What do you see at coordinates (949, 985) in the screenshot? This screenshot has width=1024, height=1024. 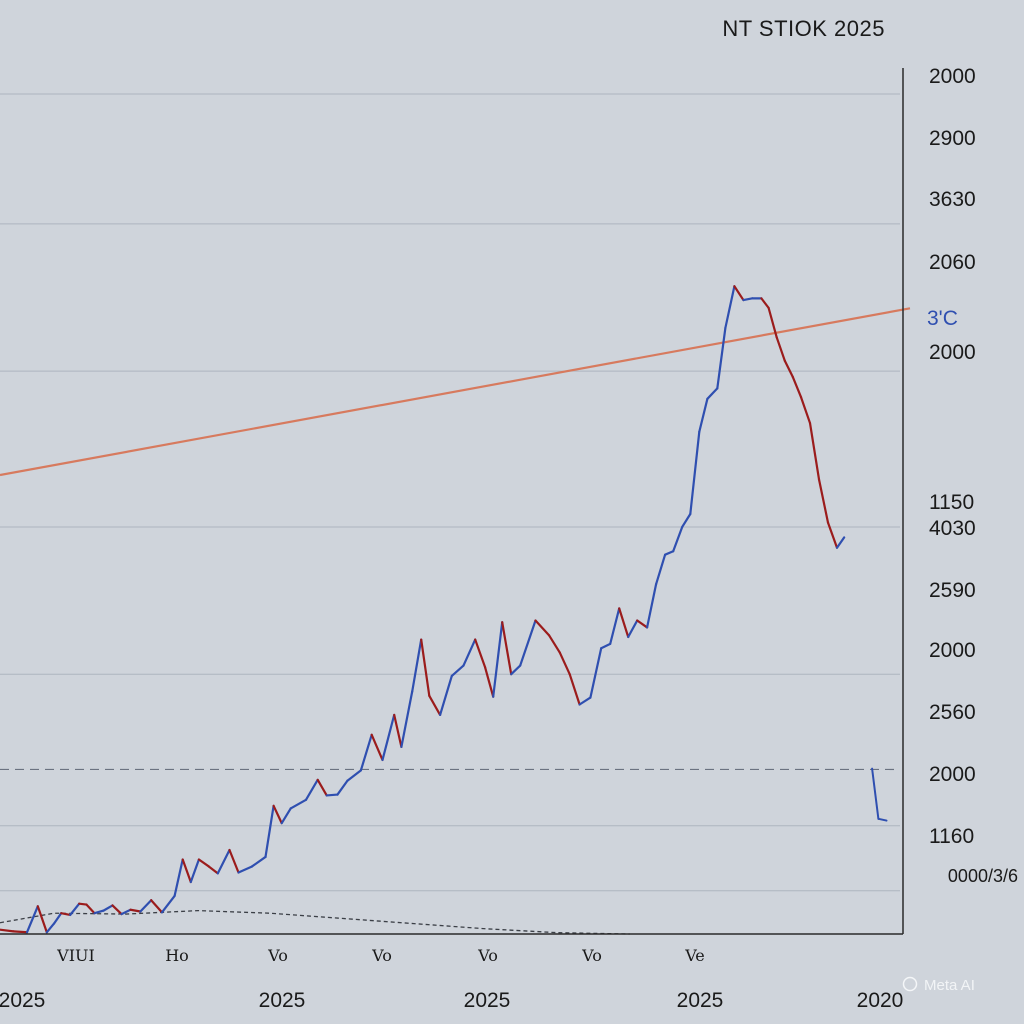 I see `watermark-text: Meta AI` at bounding box center [949, 985].